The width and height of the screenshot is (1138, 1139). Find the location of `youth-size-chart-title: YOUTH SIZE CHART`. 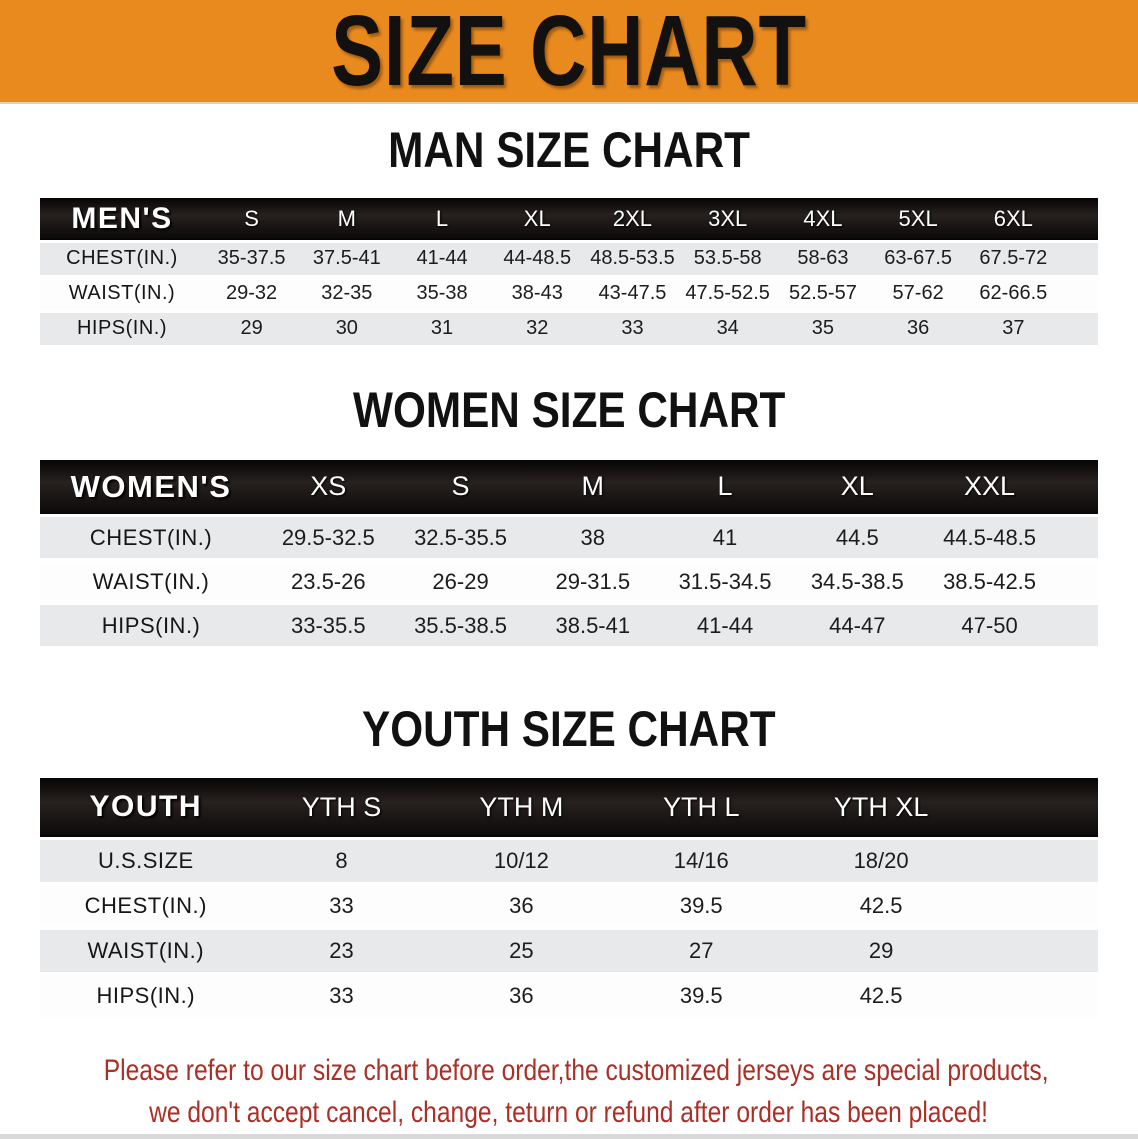

youth-size-chart-title: YOUTH SIZE CHART is located at coordinates (569, 728).